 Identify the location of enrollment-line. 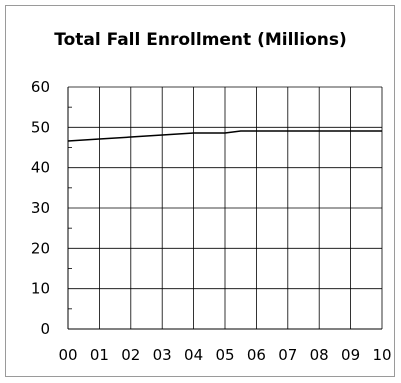
(224, 136).